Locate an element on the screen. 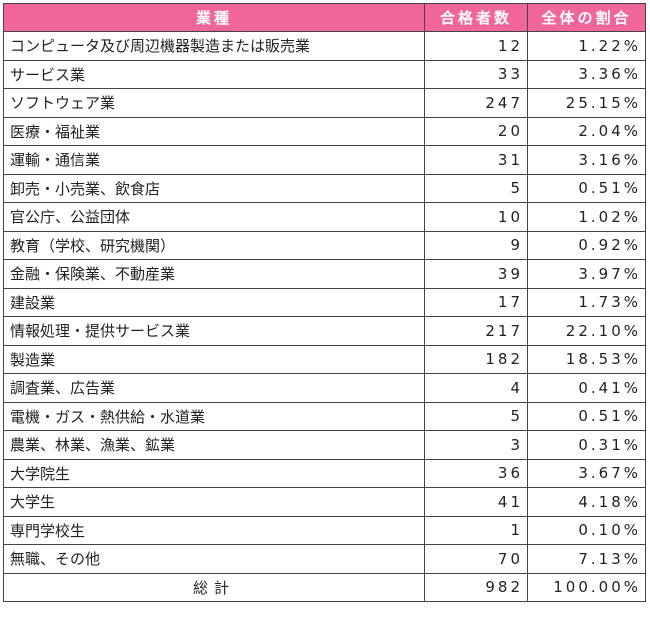 The image size is (650, 639). count-cell: 182 is located at coordinates (476, 359).